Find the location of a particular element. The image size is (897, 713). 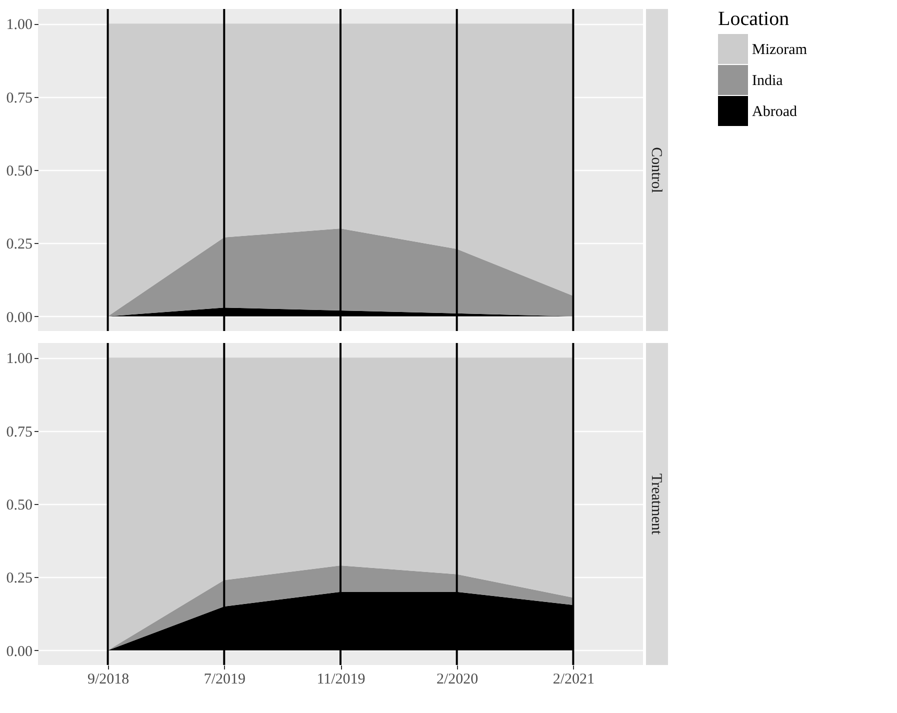

text: Treatment is located at coordinates (656, 504).